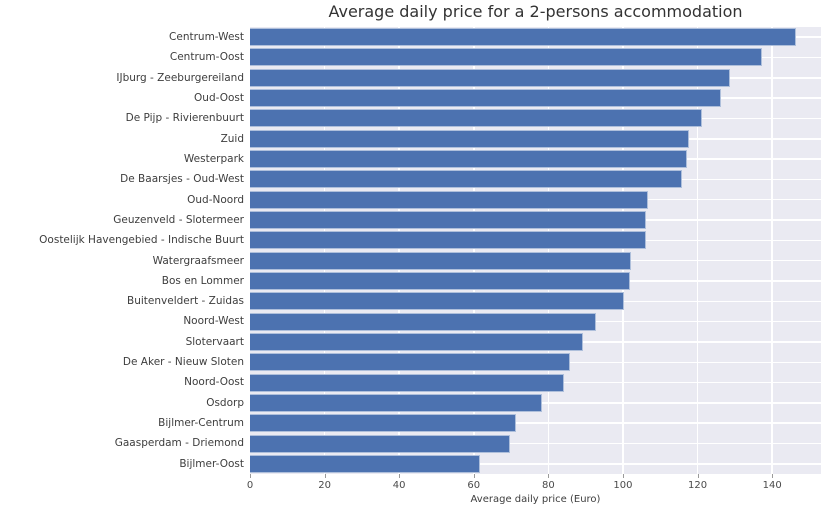  I want to click on x-tick-label: 0, so click(250, 485).